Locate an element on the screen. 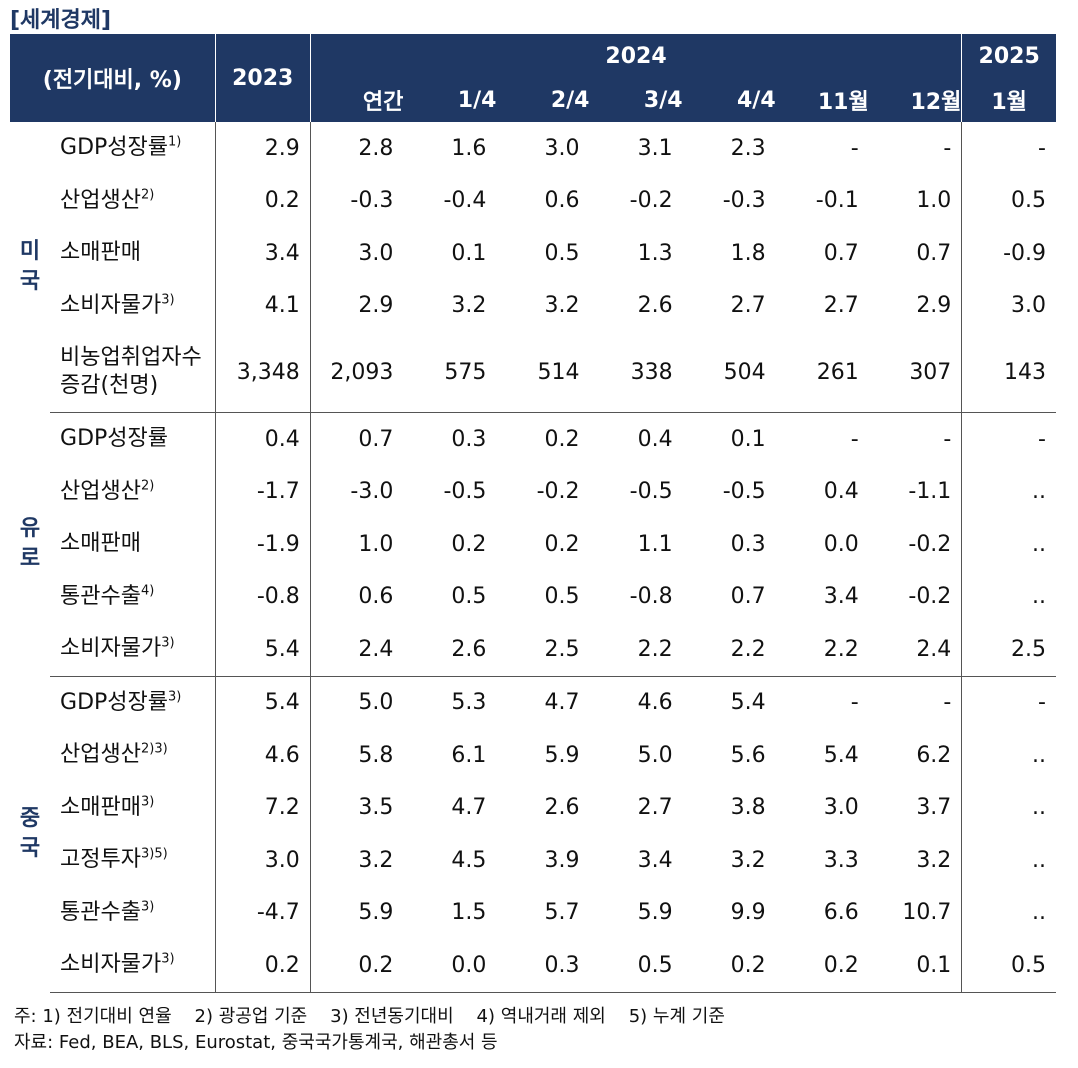 Image resolution: width=1078 pixels, height=1068 pixels. value-cell: -1.7 is located at coordinates (263, 491).